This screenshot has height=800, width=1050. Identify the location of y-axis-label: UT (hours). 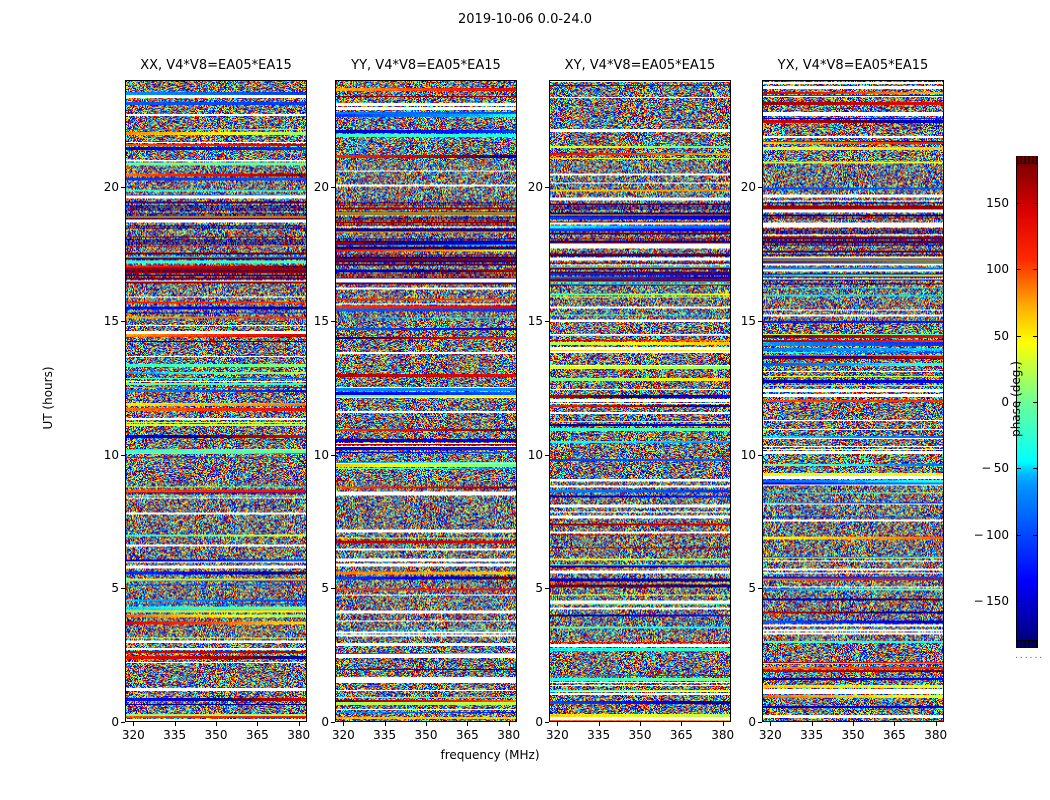
(48, 398).